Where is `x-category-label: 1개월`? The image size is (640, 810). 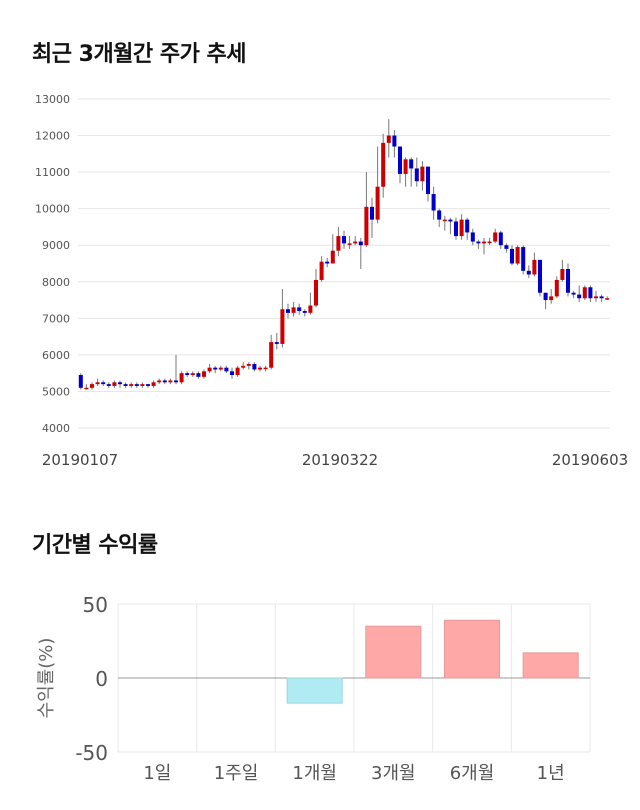
x-category-label: 1개월 is located at coordinates (314, 773).